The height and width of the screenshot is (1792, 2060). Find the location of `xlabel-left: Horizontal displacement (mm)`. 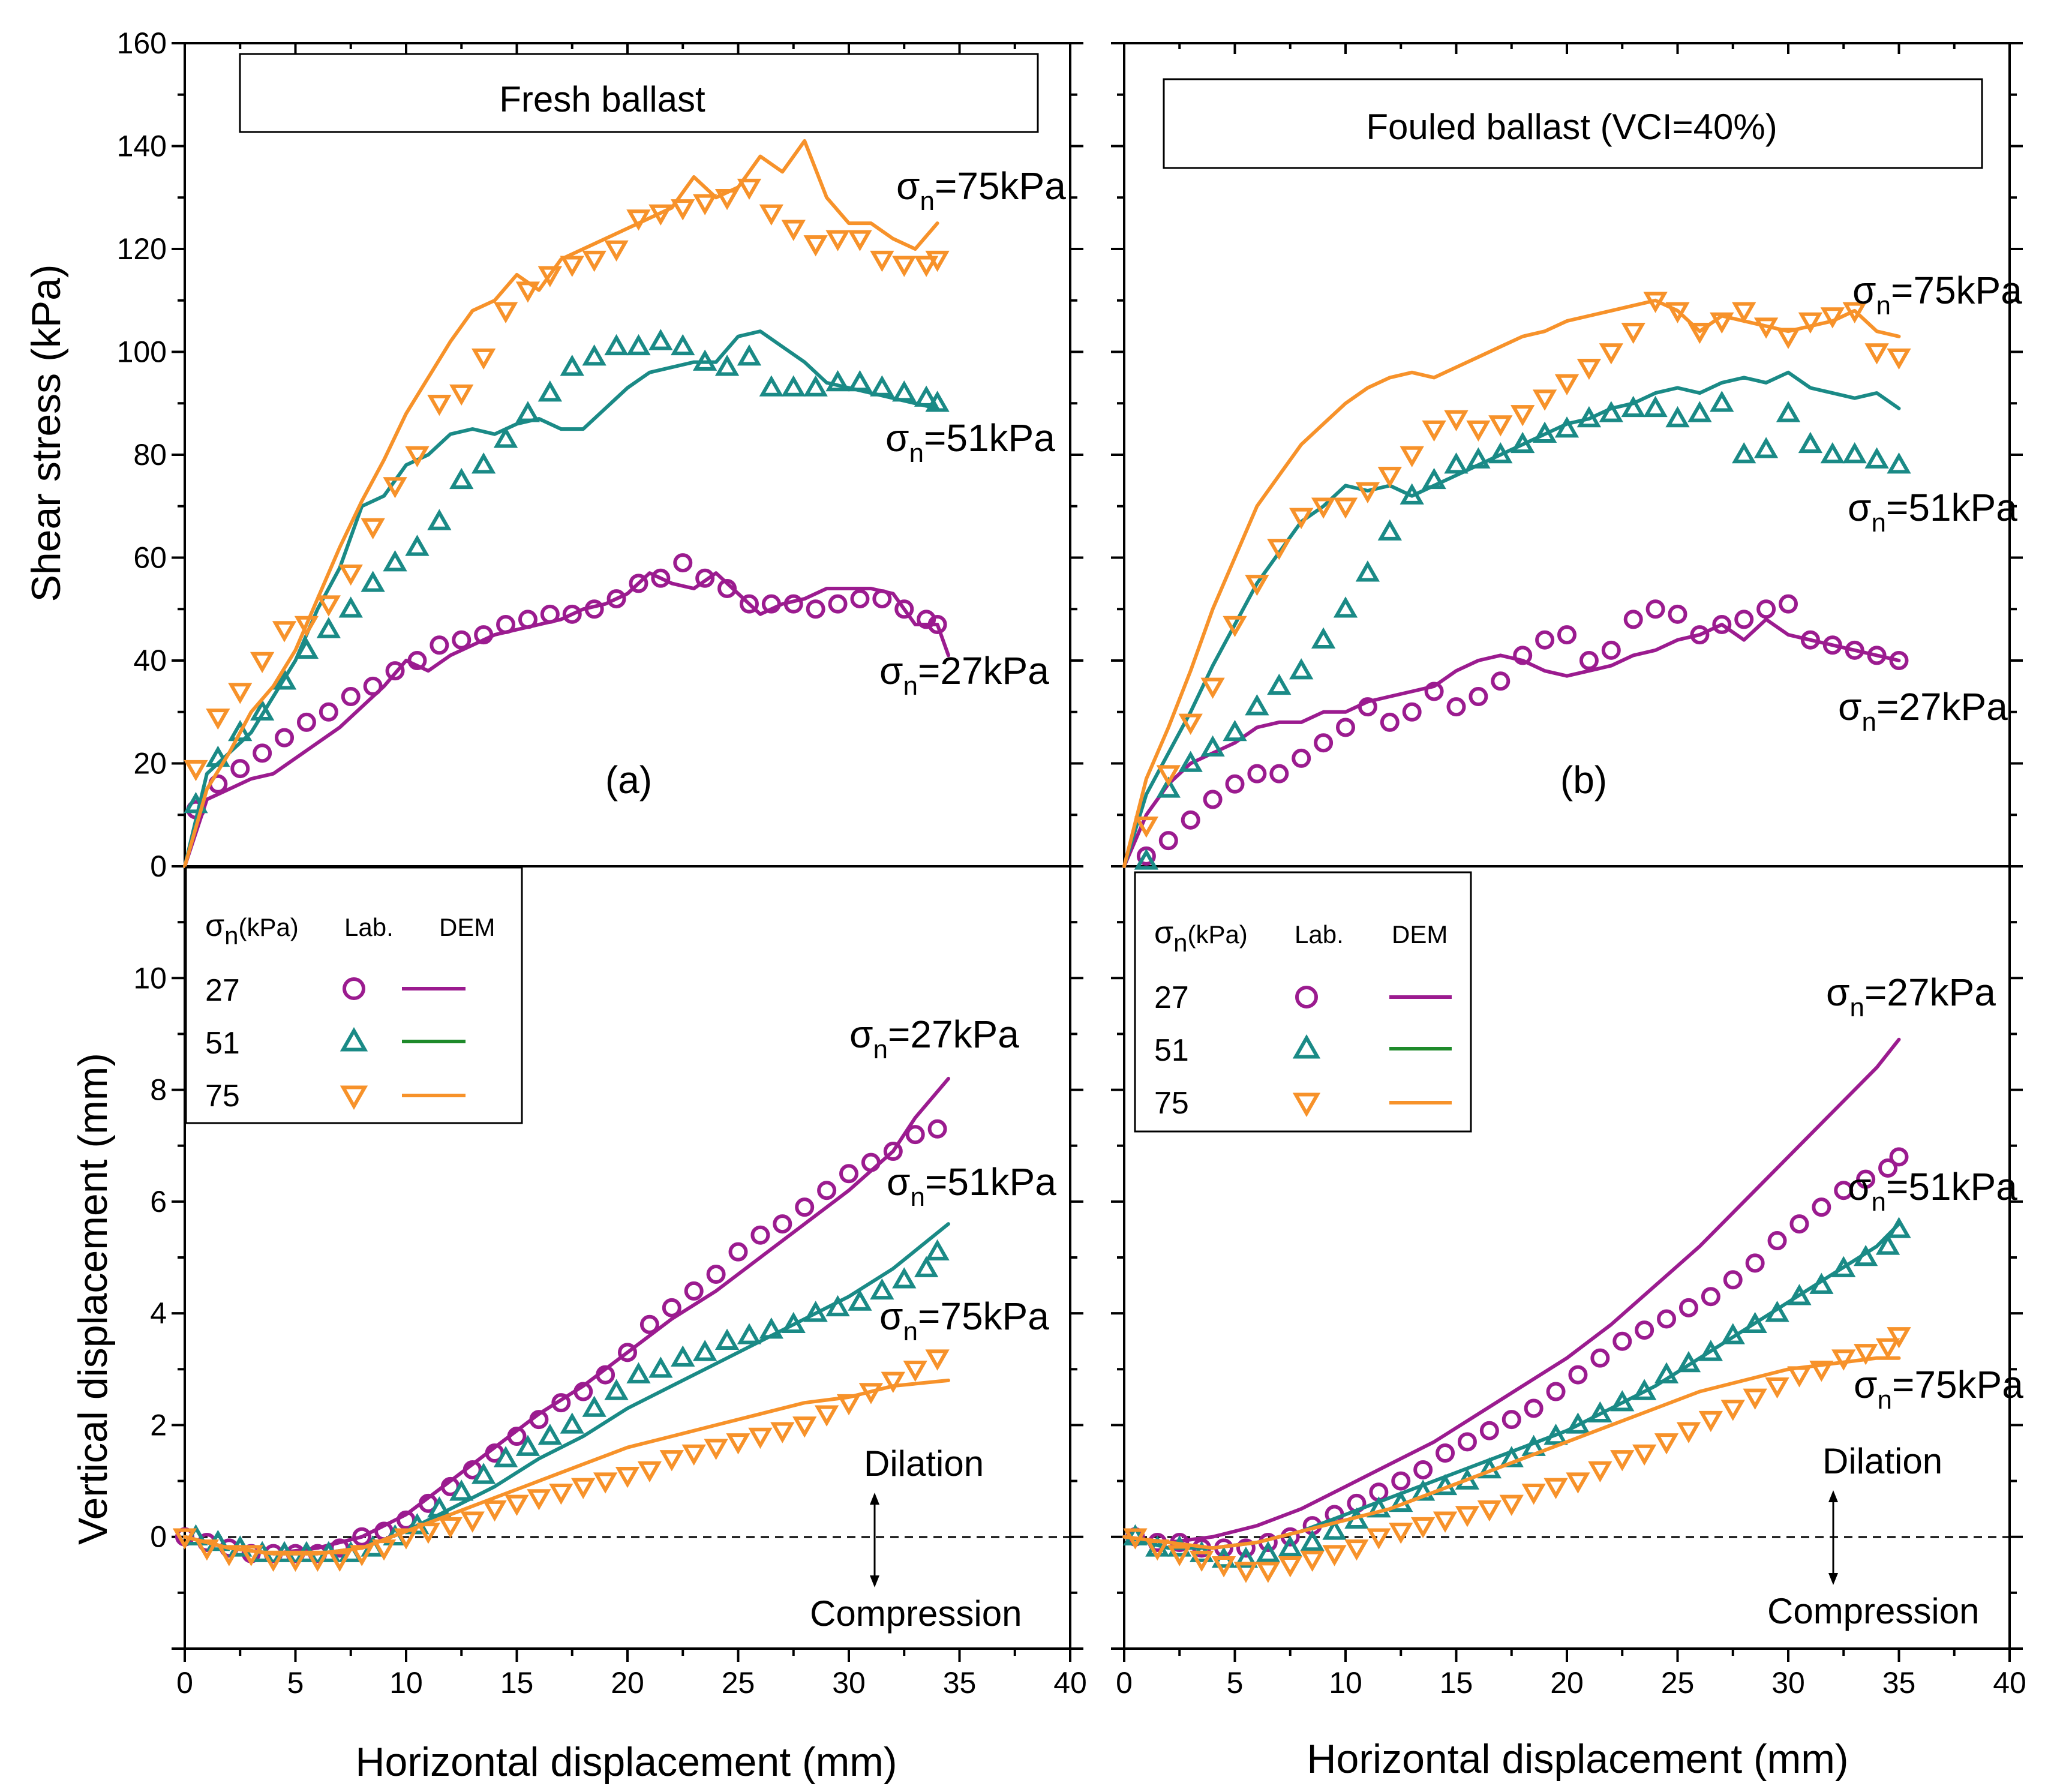

xlabel-left: Horizontal displacement (mm) is located at coordinates (626, 1762).